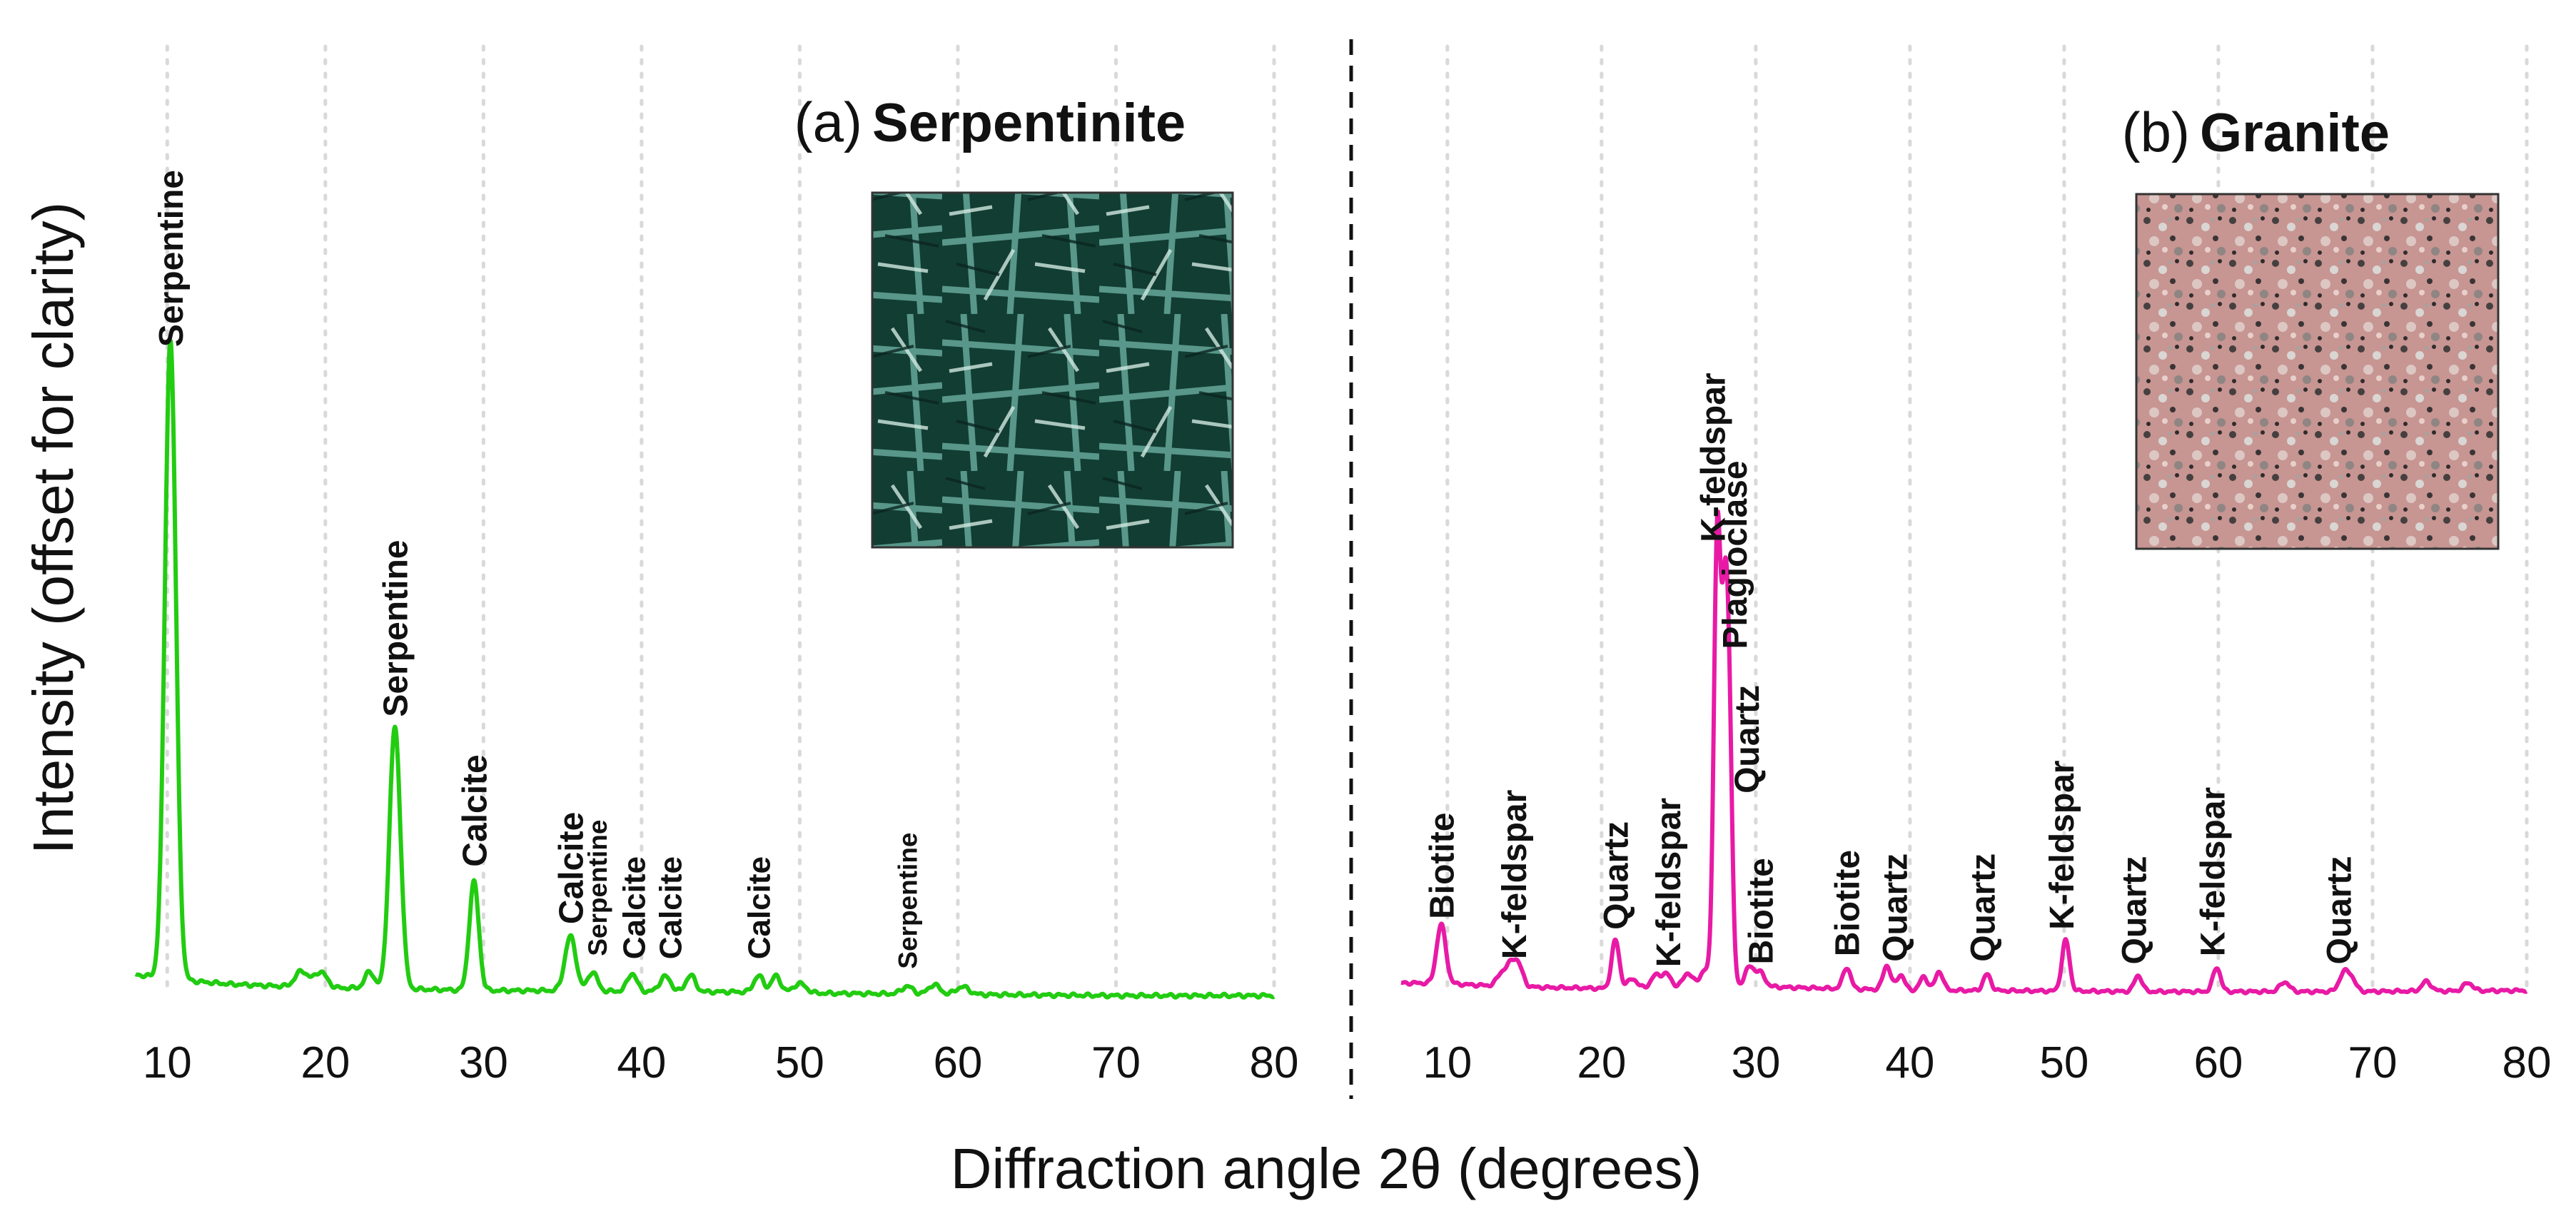 This screenshot has width=2576, height=1216. Describe the element at coordinates (2156, 132) in the screenshot. I see `panel-letter: (b)` at that location.